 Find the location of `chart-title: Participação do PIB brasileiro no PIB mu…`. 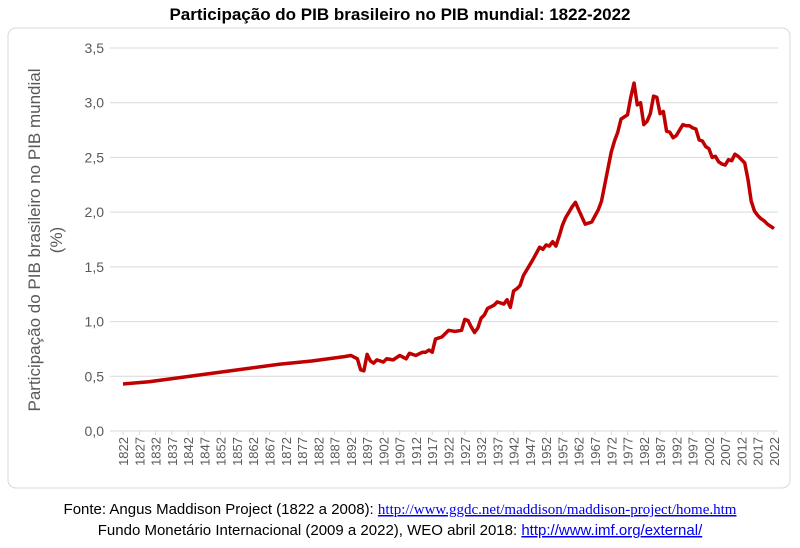

chart-title: Participação do PIB brasileiro no PIB mu… is located at coordinates (399, 14).